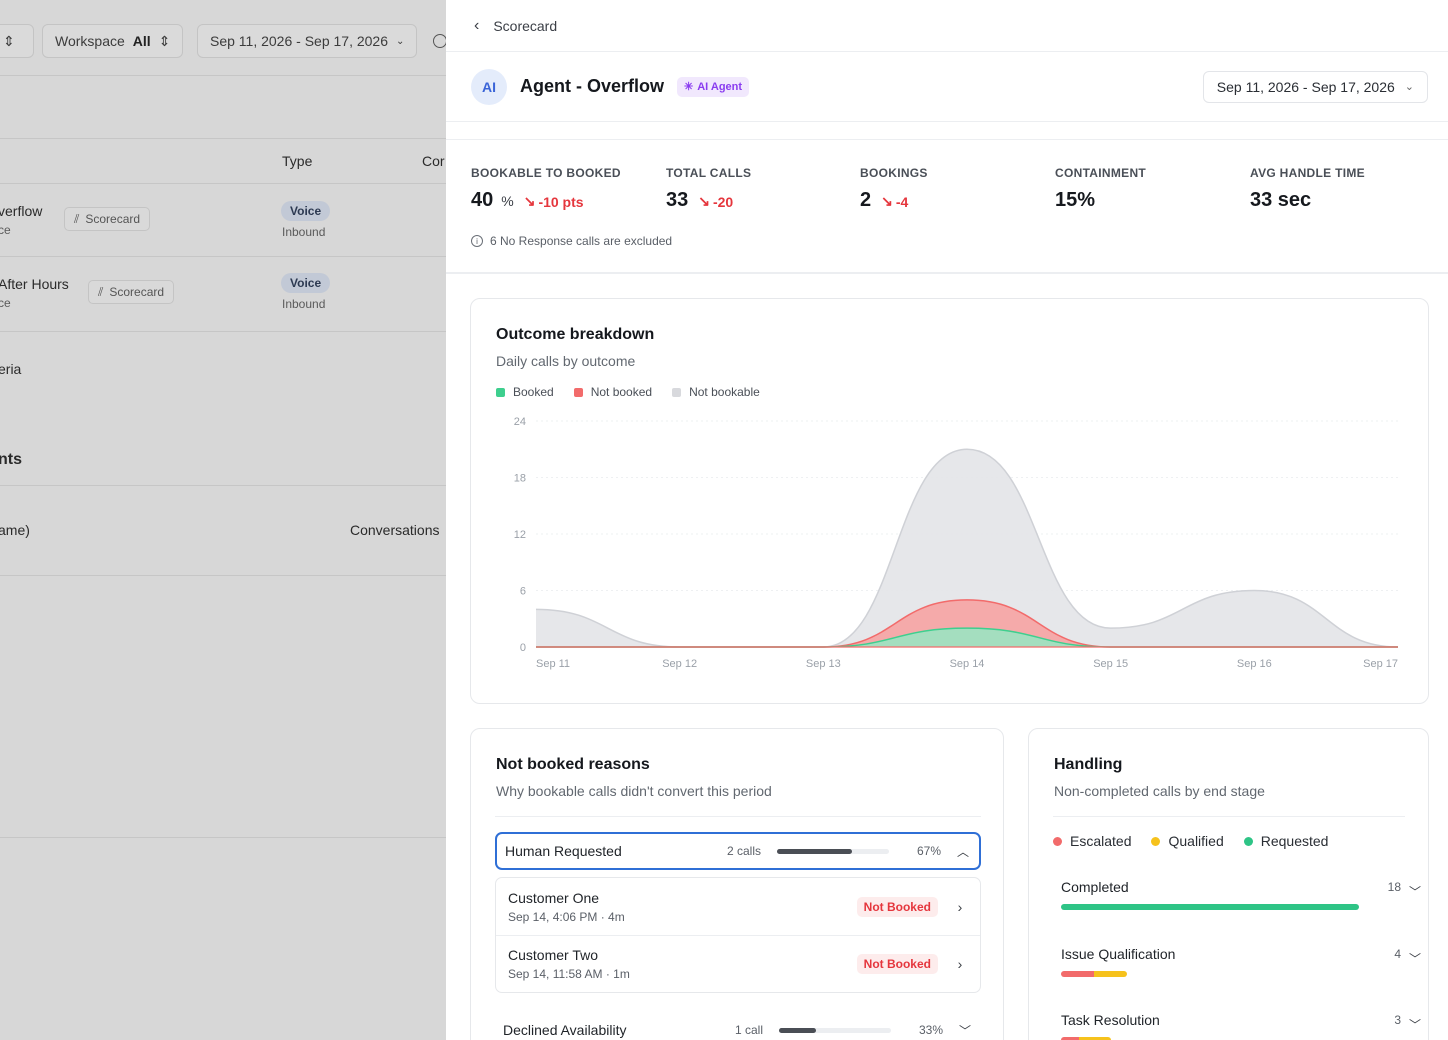 The height and width of the screenshot is (1040, 1448). I want to click on x-tick-label: Sep 14, so click(967, 664).